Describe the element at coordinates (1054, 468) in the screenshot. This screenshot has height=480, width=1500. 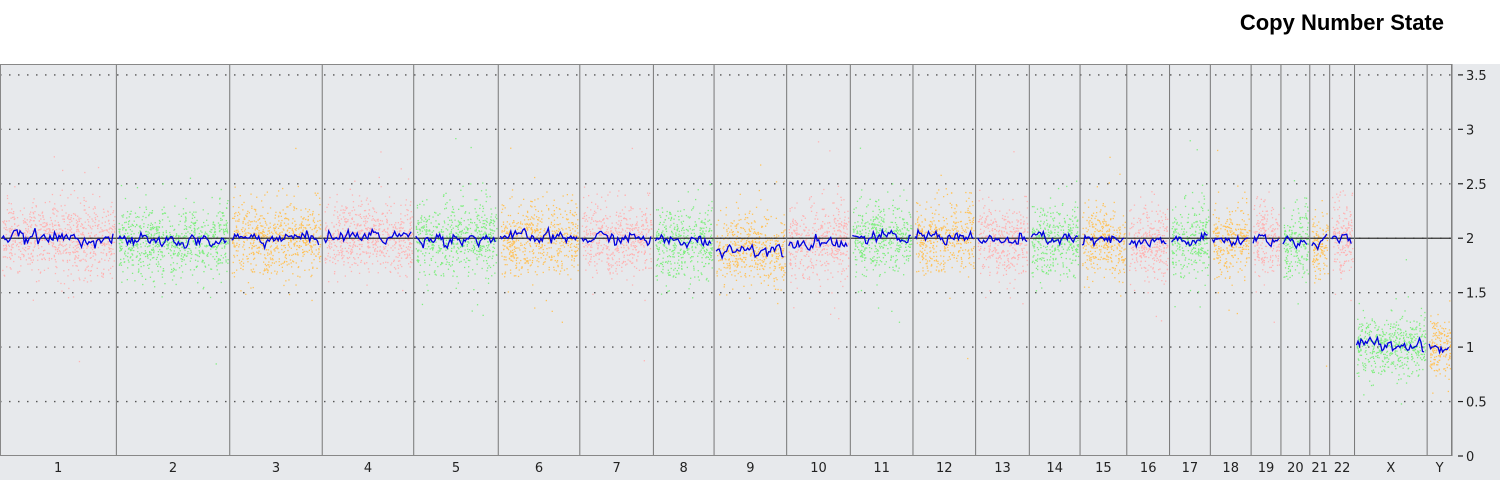
I see `chromosome-label: 14` at that location.